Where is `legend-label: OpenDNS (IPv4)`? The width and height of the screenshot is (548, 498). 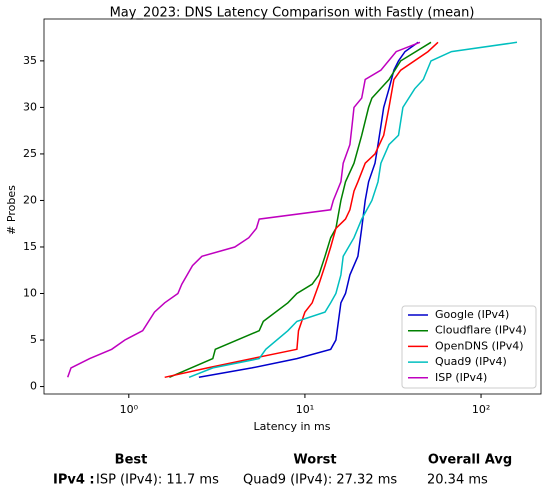
legend-label: OpenDNS (IPv4) is located at coordinates (479, 345).